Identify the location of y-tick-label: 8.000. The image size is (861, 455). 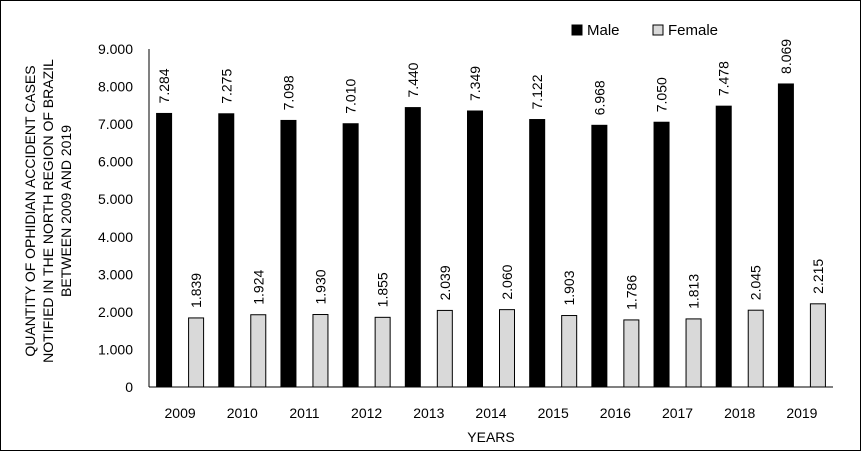
(115, 87).